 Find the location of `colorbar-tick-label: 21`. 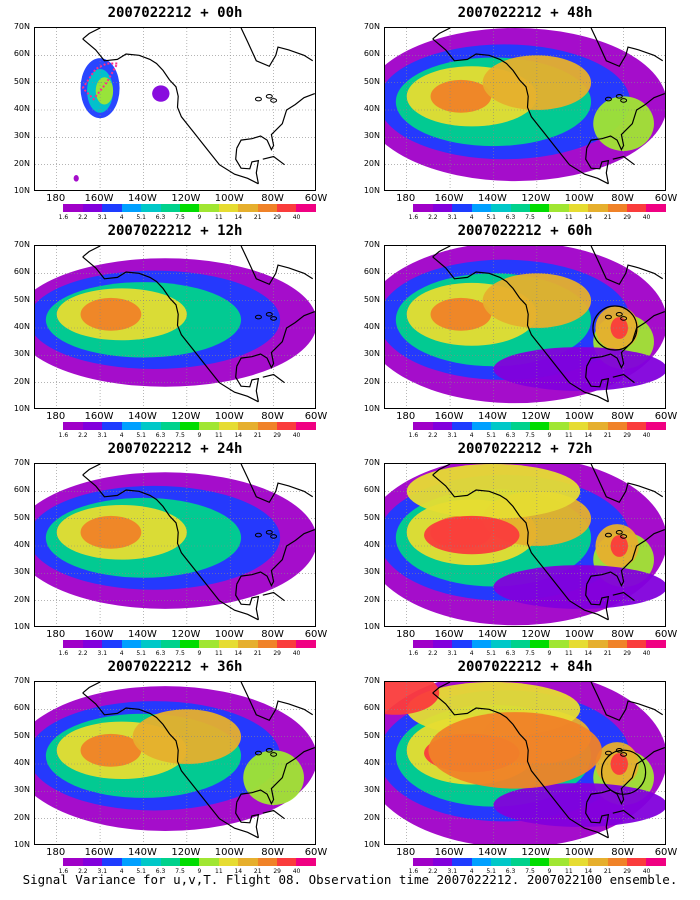

colorbar-tick-label: 21 is located at coordinates (607, 435).